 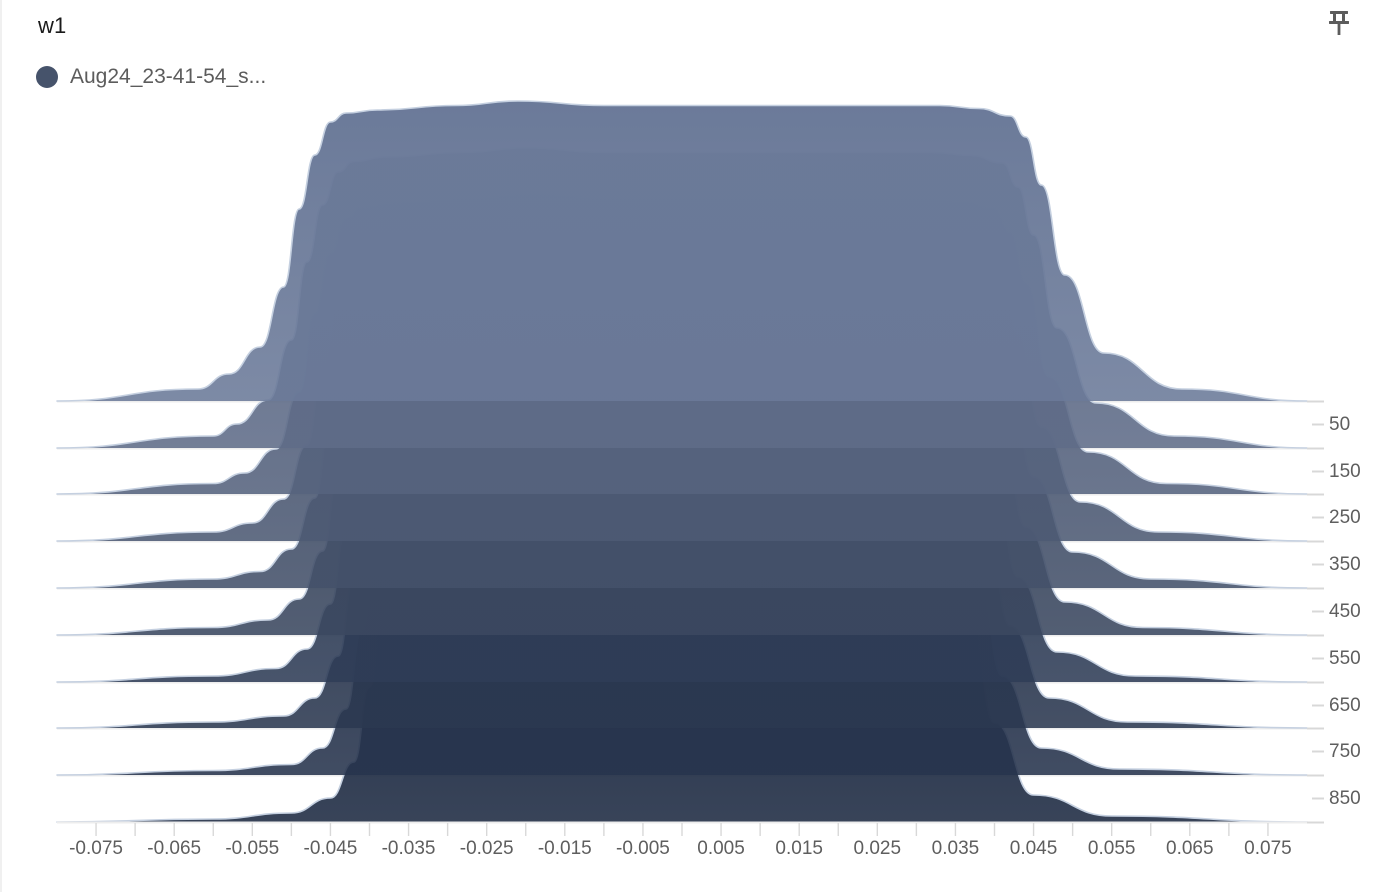 What do you see at coordinates (955, 848) in the screenshot?
I see `x-tick-label: 0.035` at bounding box center [955, 848].